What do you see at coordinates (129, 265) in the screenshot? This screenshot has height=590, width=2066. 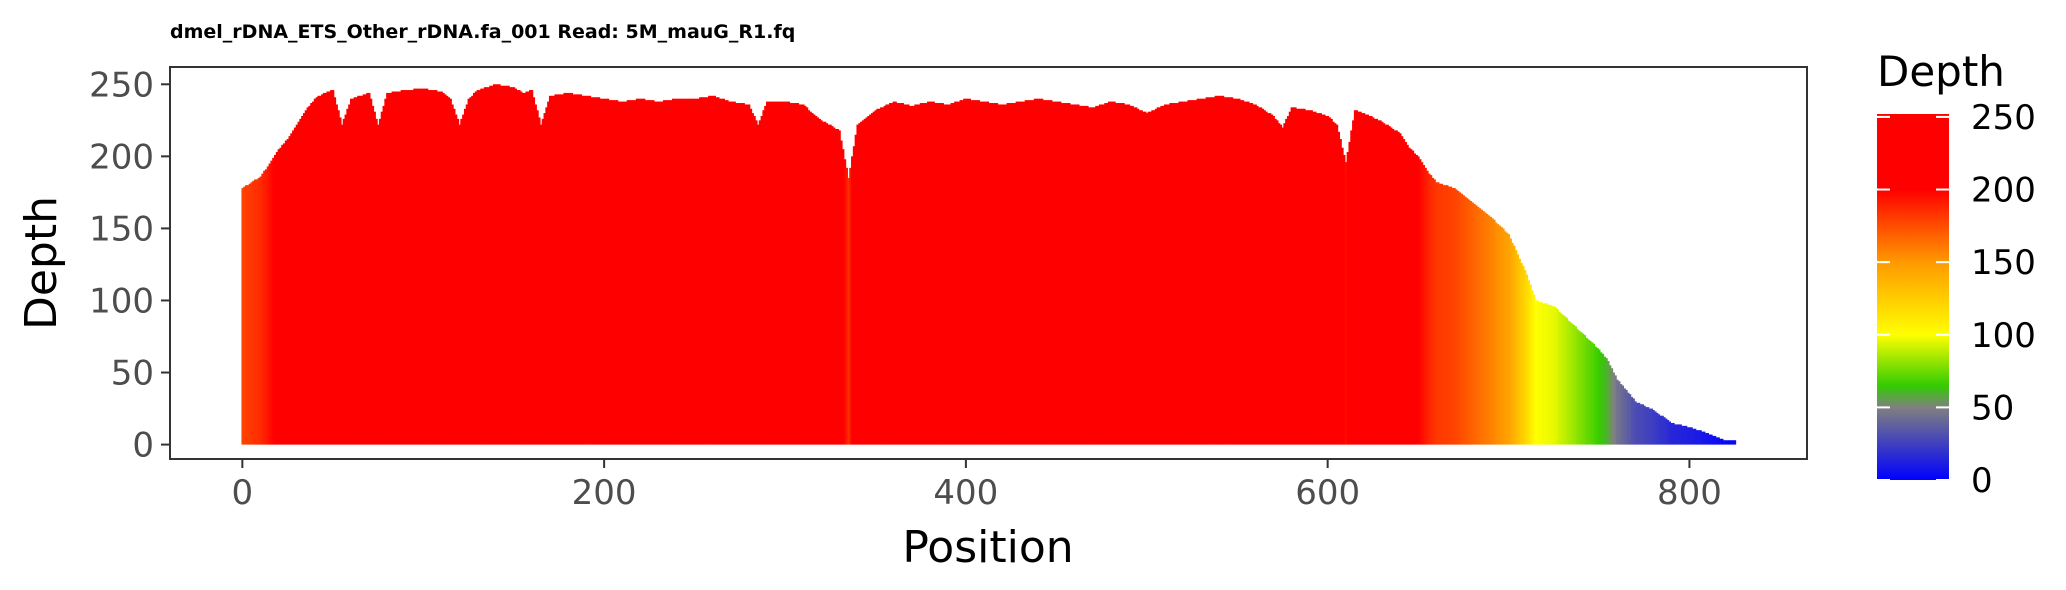 I see `y-axis: 0 50 100 150 200 250` at bounding box center [129, 265].